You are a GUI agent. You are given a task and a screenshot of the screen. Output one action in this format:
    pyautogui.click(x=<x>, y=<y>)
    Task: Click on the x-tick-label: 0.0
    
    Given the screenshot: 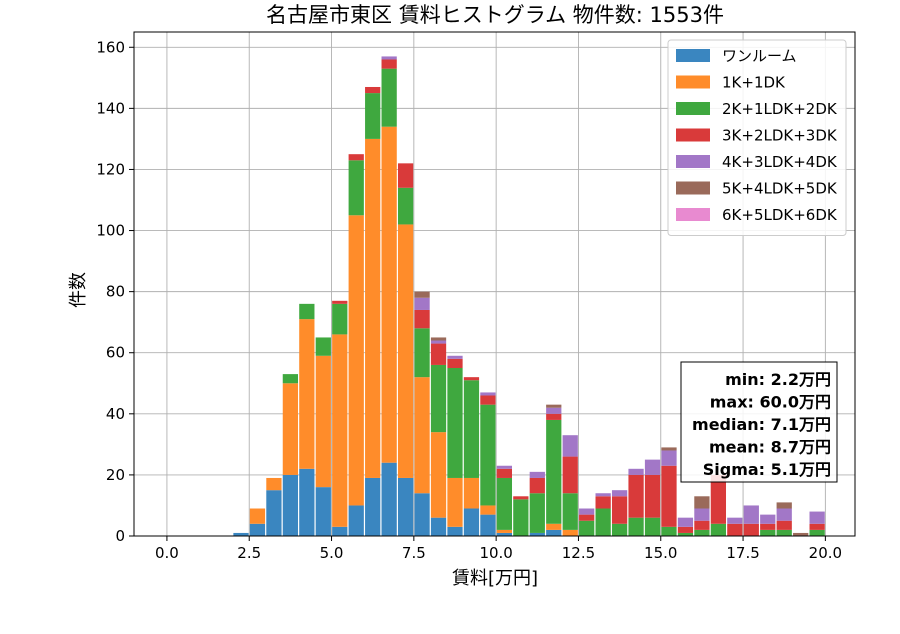 What is the action you would take?
    pyautogui.click(x=167, y=553)
    